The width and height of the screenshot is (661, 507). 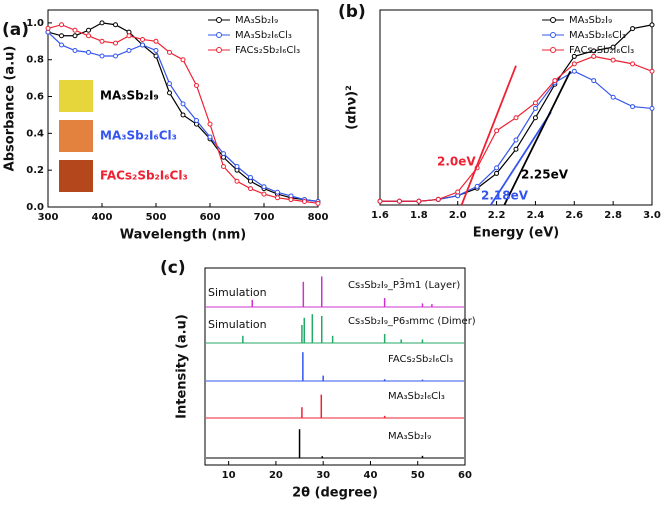 I want to click on trace-label: MA₃Sb₂I₆Cl₃, so click(x=416, y=396).